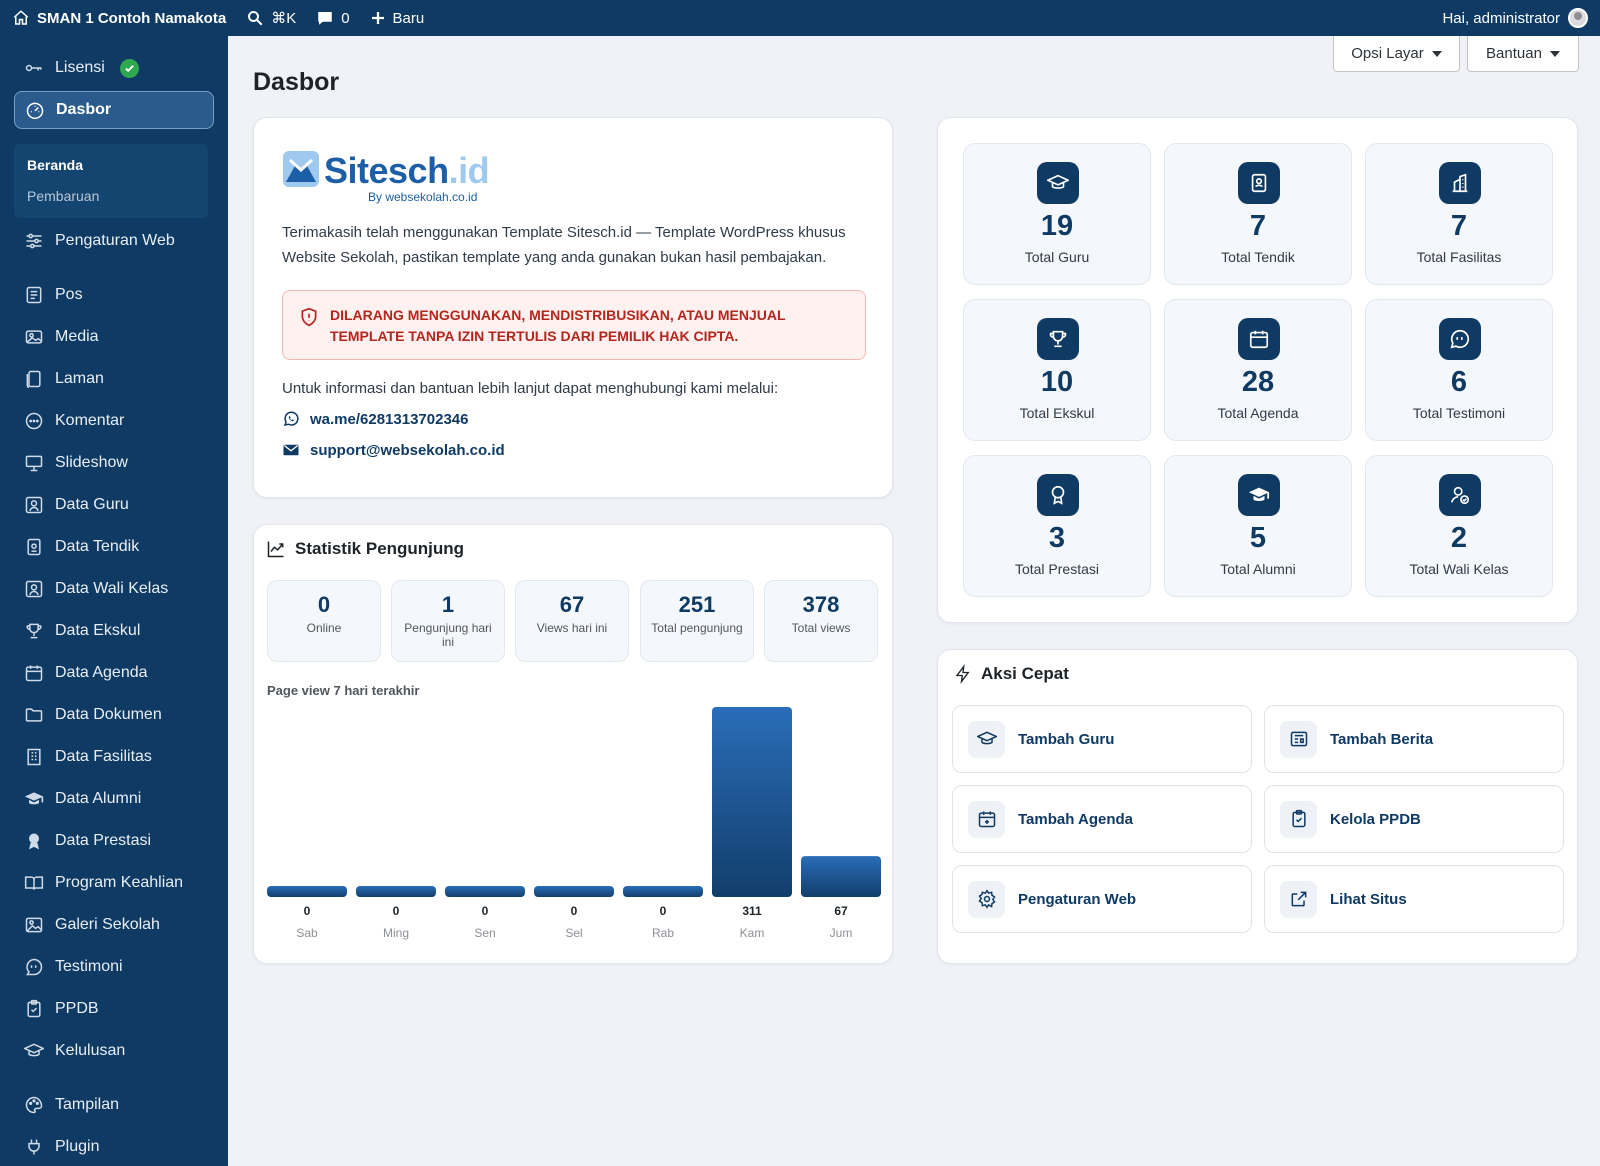  What do you see at coordinates (114, 1051) in the screenshot?
I see `sidebar-item-graduation: Kelulusan` at bounding box center [114, 1051].